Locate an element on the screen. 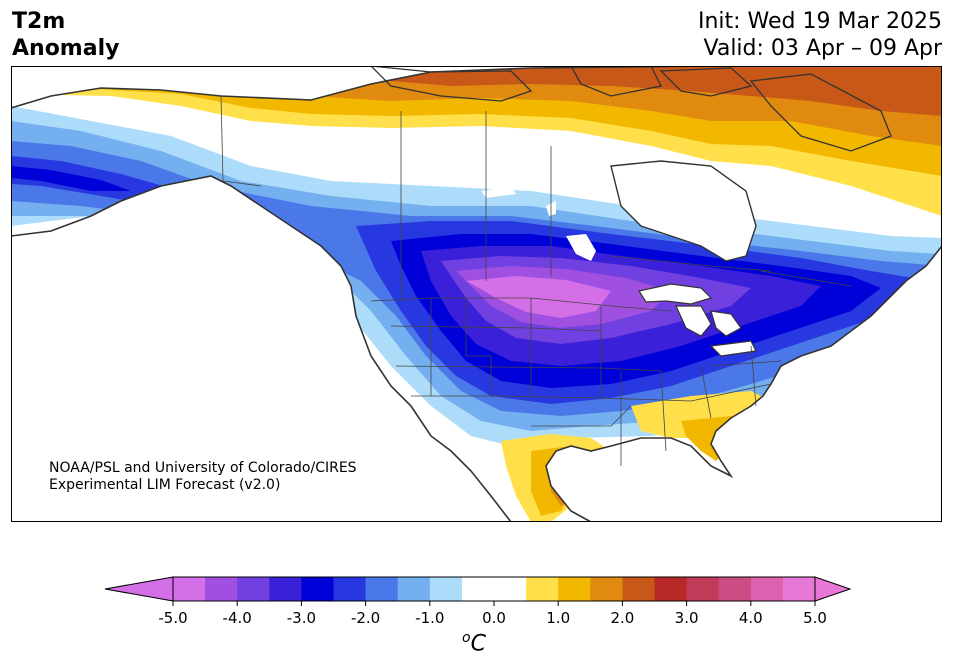 The height and width of the screenshot is (671, 954). colorbar-over-arrow is located at coordinates (833, 589).